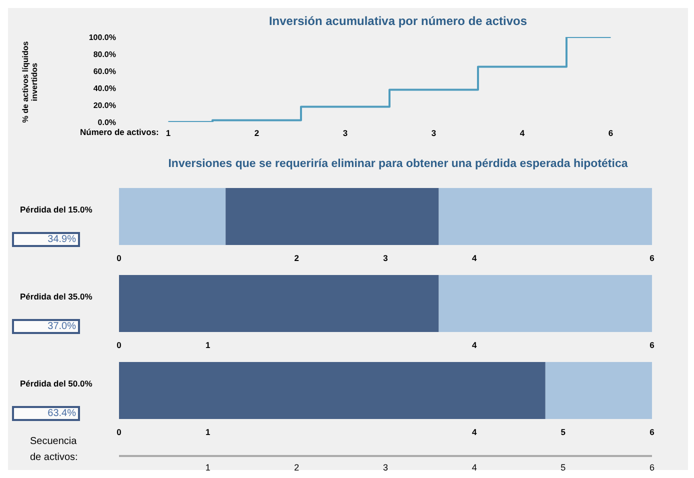 The width and height of the screenshot is (694, 478). I want to click on y-axis-title: % de activos líquidos invertidos, so click(30, 82).